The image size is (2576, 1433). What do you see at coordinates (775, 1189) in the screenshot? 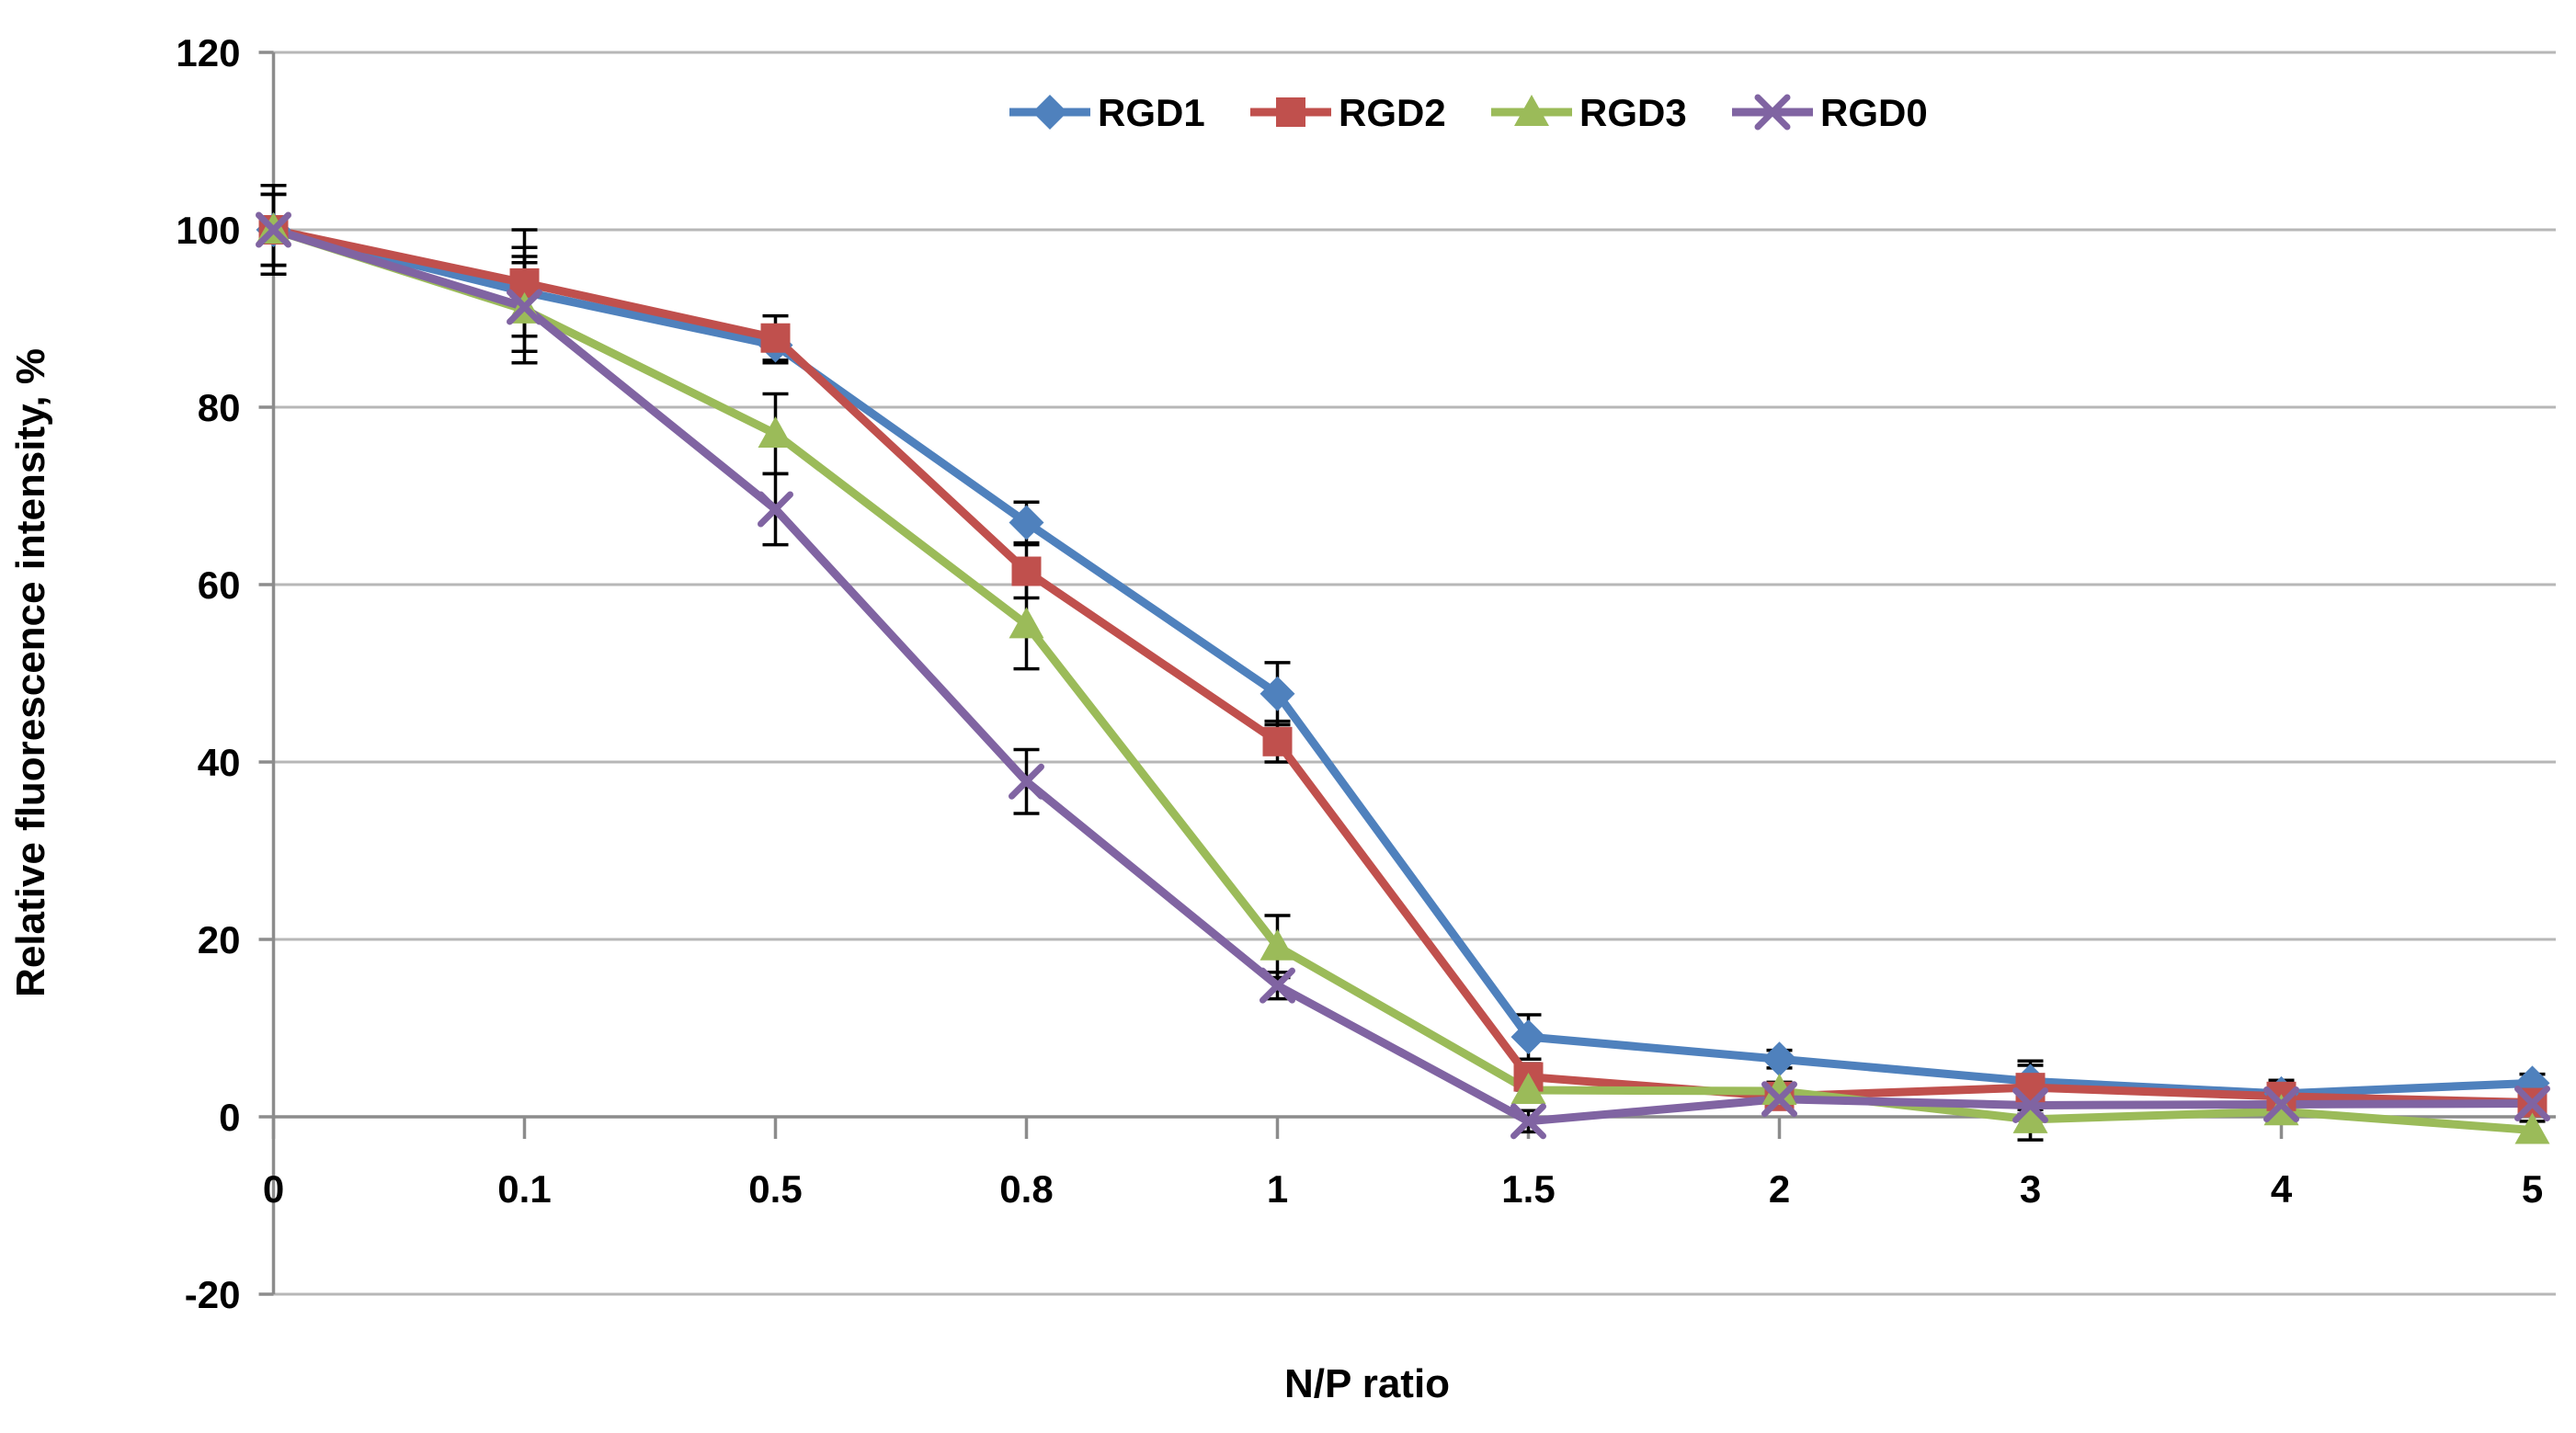
I see `x-tick-label: 0.5` at bounding box center [775, 1189].